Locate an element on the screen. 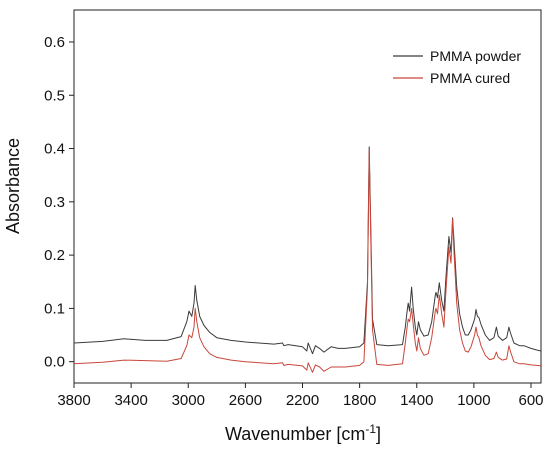  x-tick-label: 3800 is located at coordinates (73, 400).